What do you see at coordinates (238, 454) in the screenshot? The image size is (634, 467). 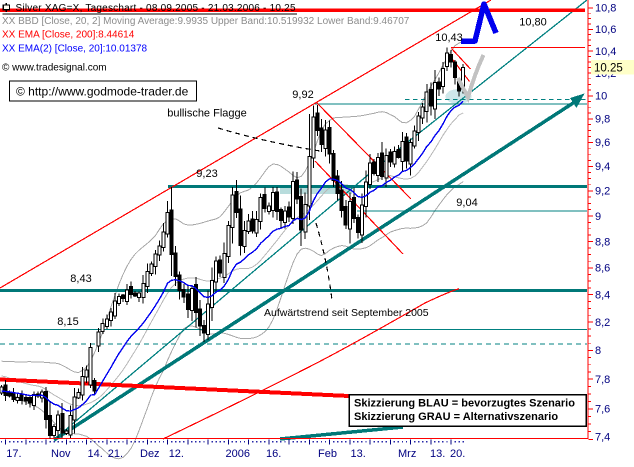 I see `svg-text: 2006` at bounding box center [238, 454].